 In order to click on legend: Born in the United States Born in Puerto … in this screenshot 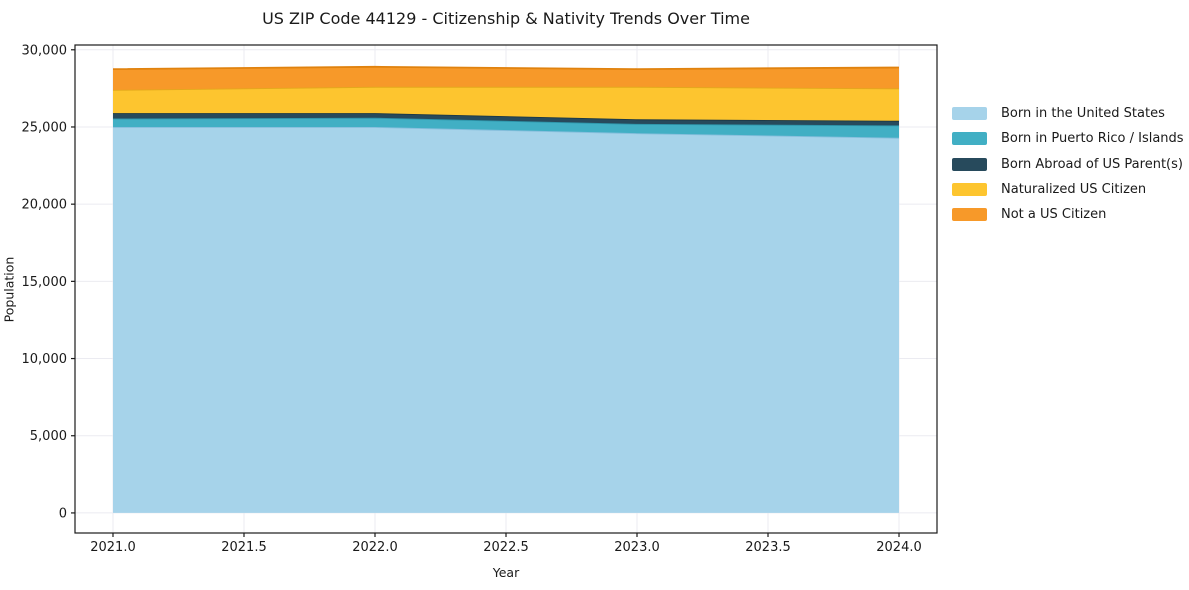, I will do `click(1068, 164)`.